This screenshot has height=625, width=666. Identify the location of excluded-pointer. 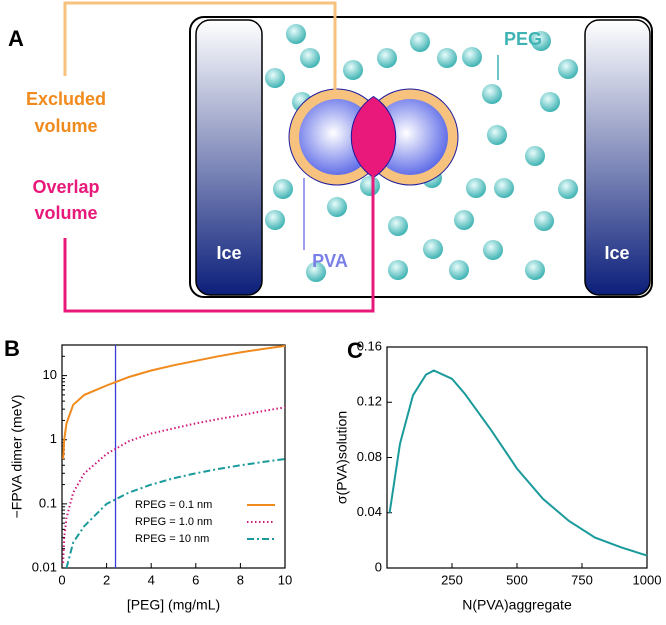
(200, 46).